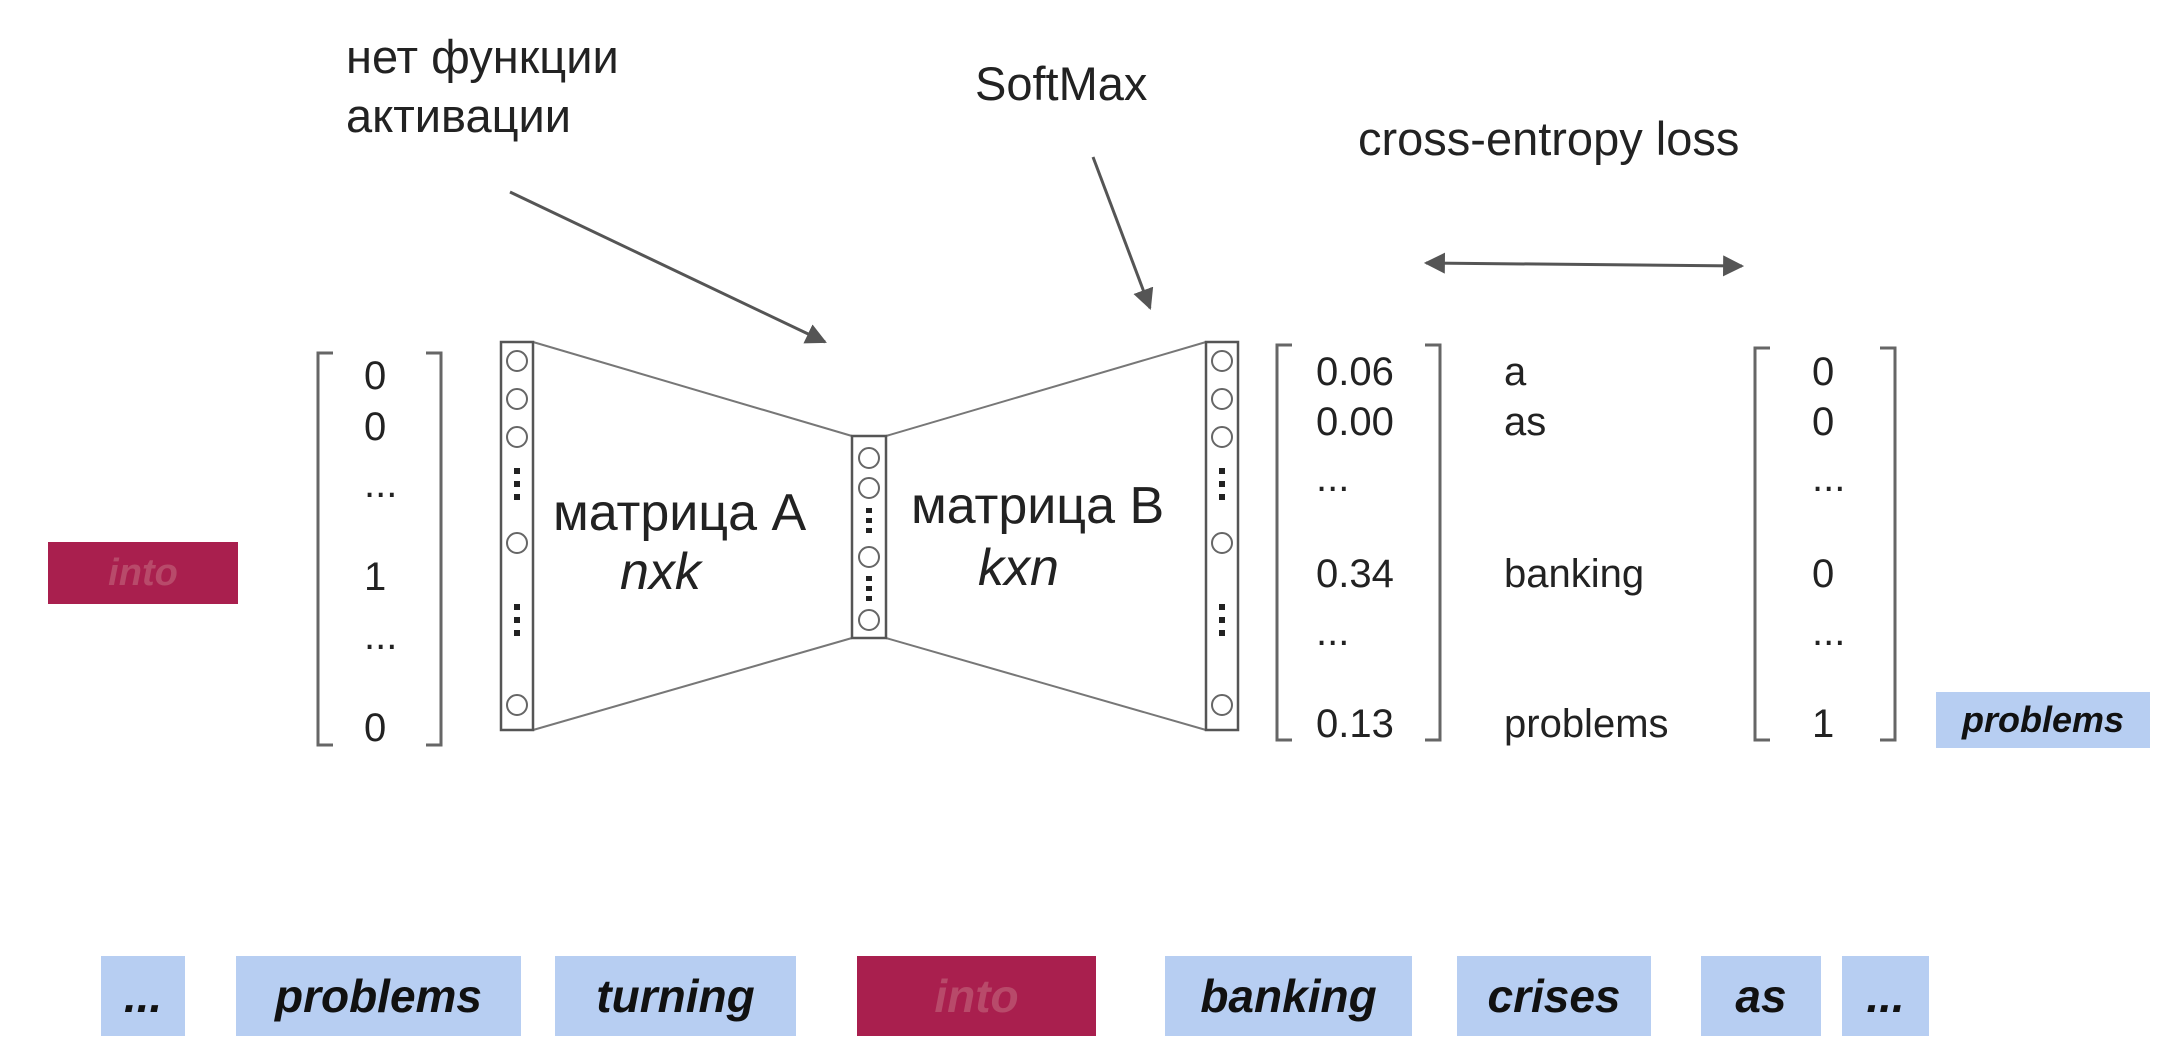 This screenshot has width=2172, height=1061. I want to click on input-layer, so click(517, 536).